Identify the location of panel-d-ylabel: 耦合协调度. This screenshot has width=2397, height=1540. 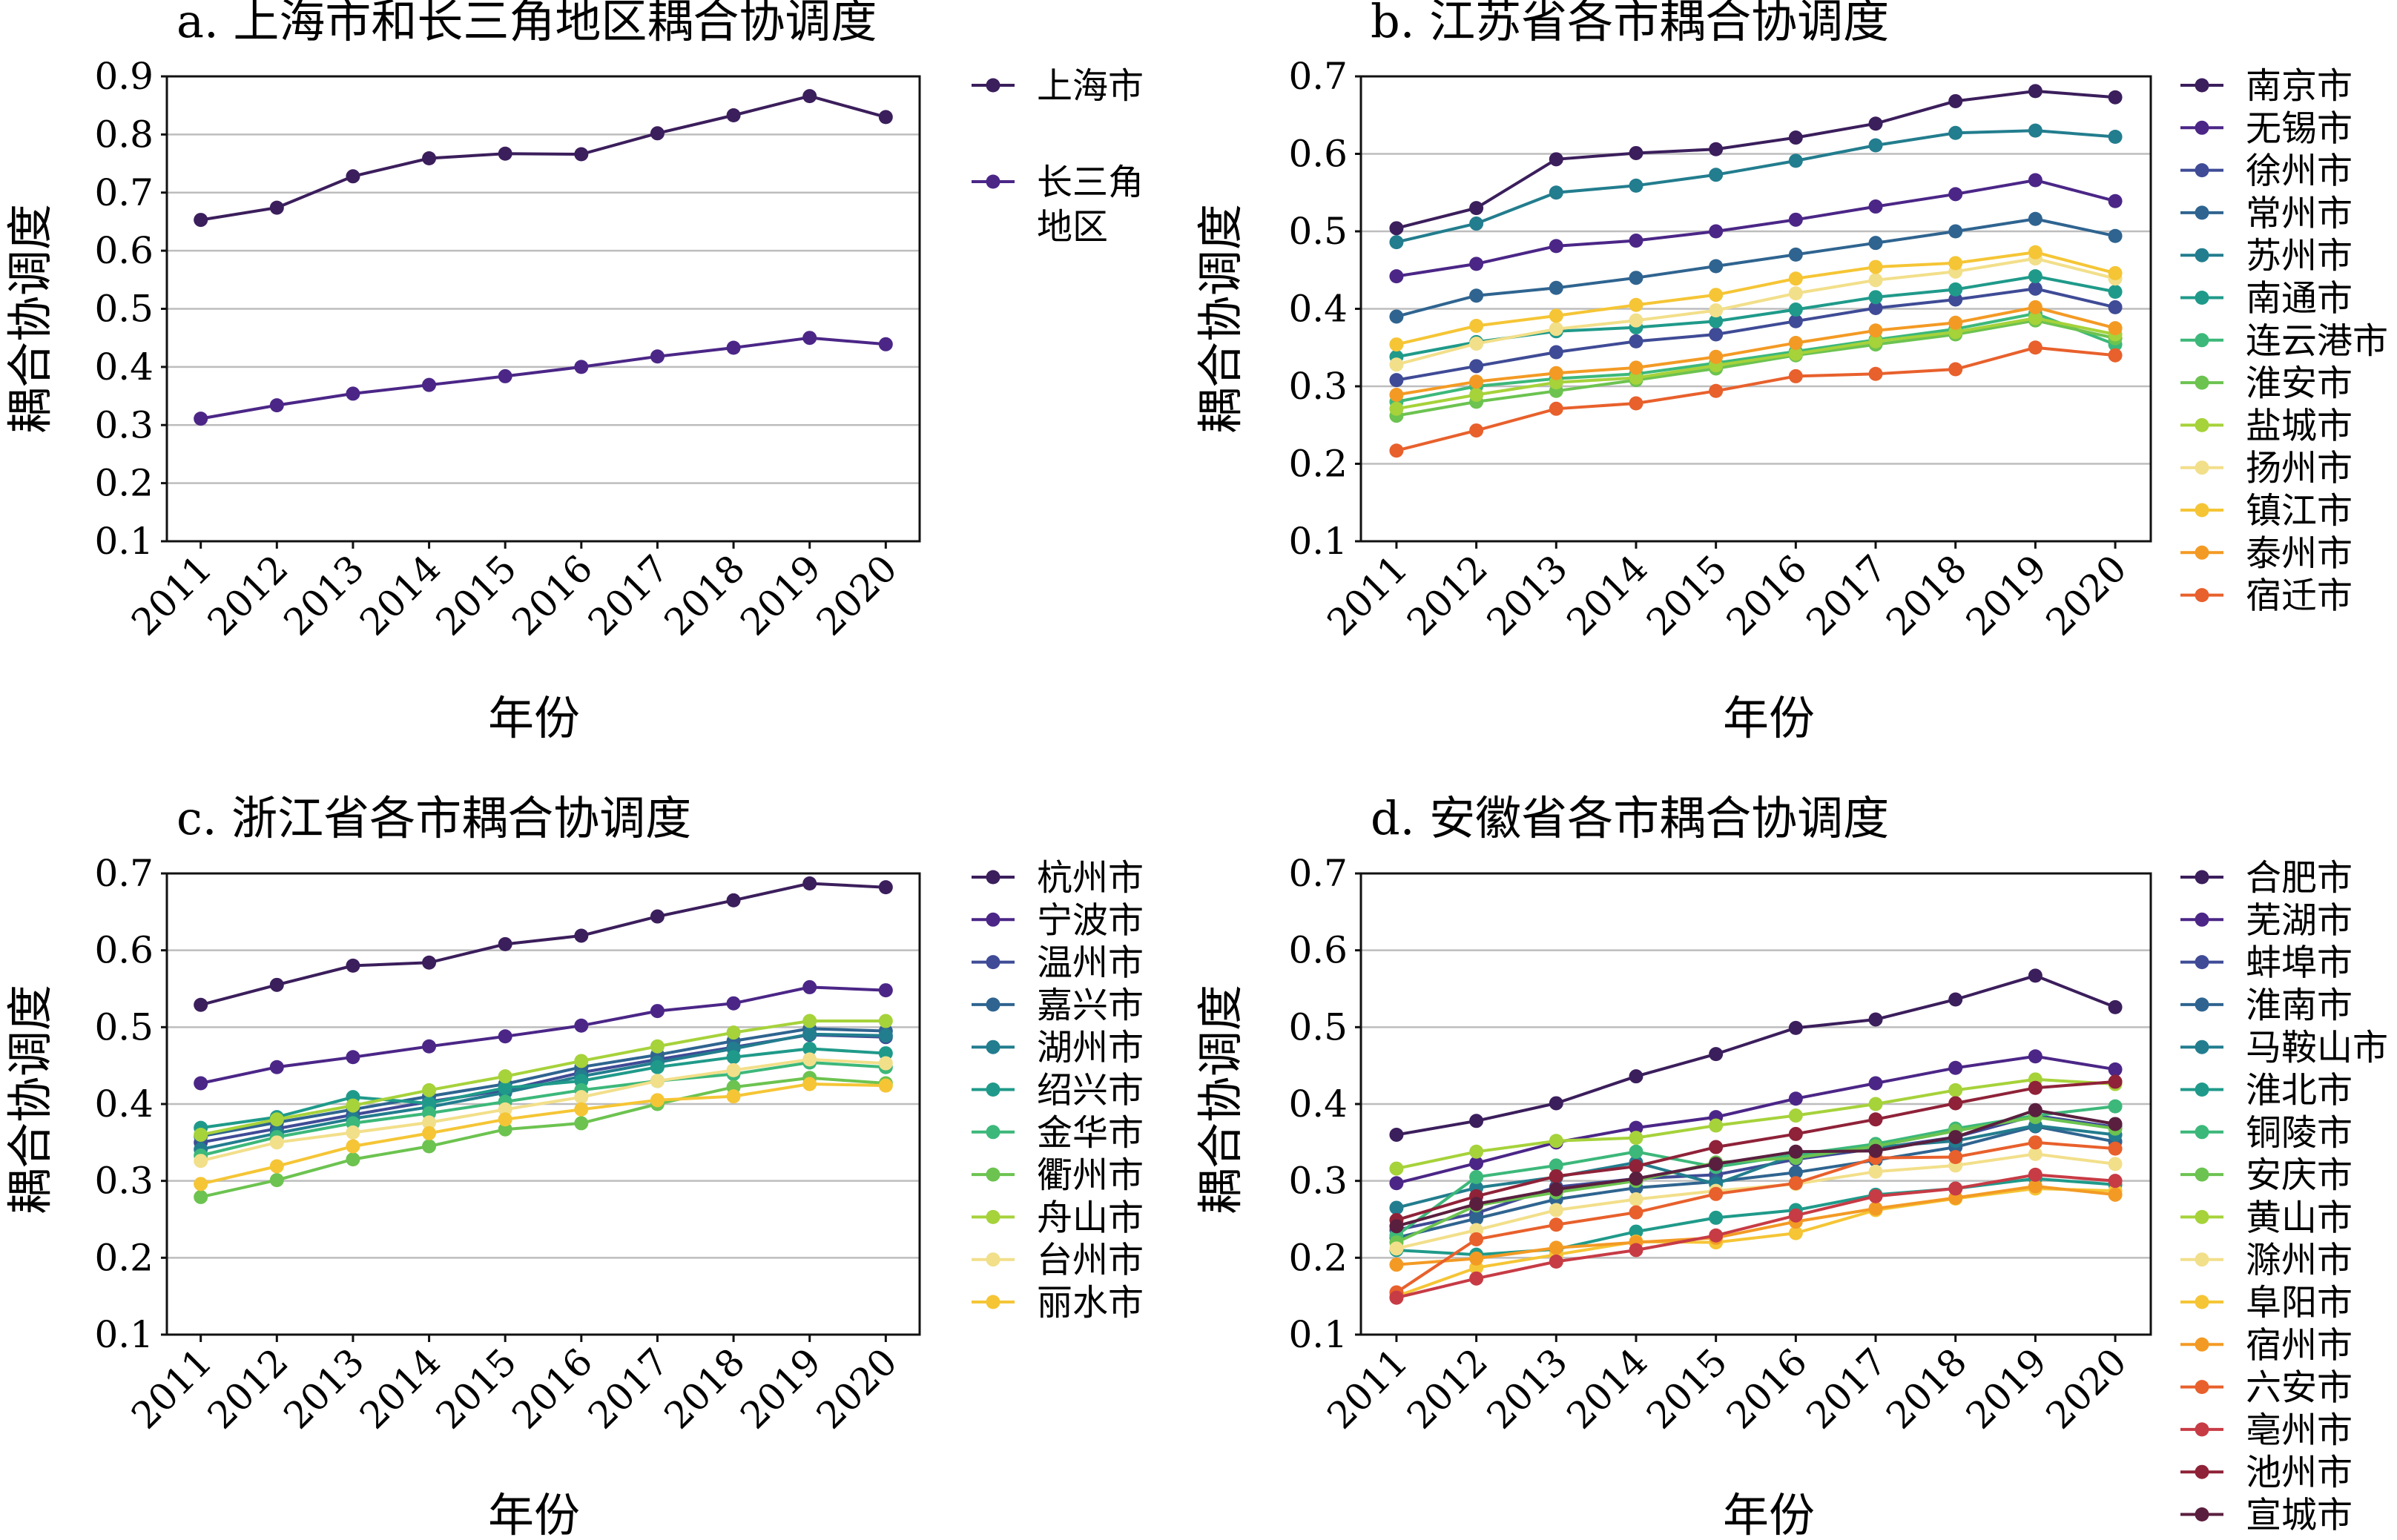
(1220, 1100).